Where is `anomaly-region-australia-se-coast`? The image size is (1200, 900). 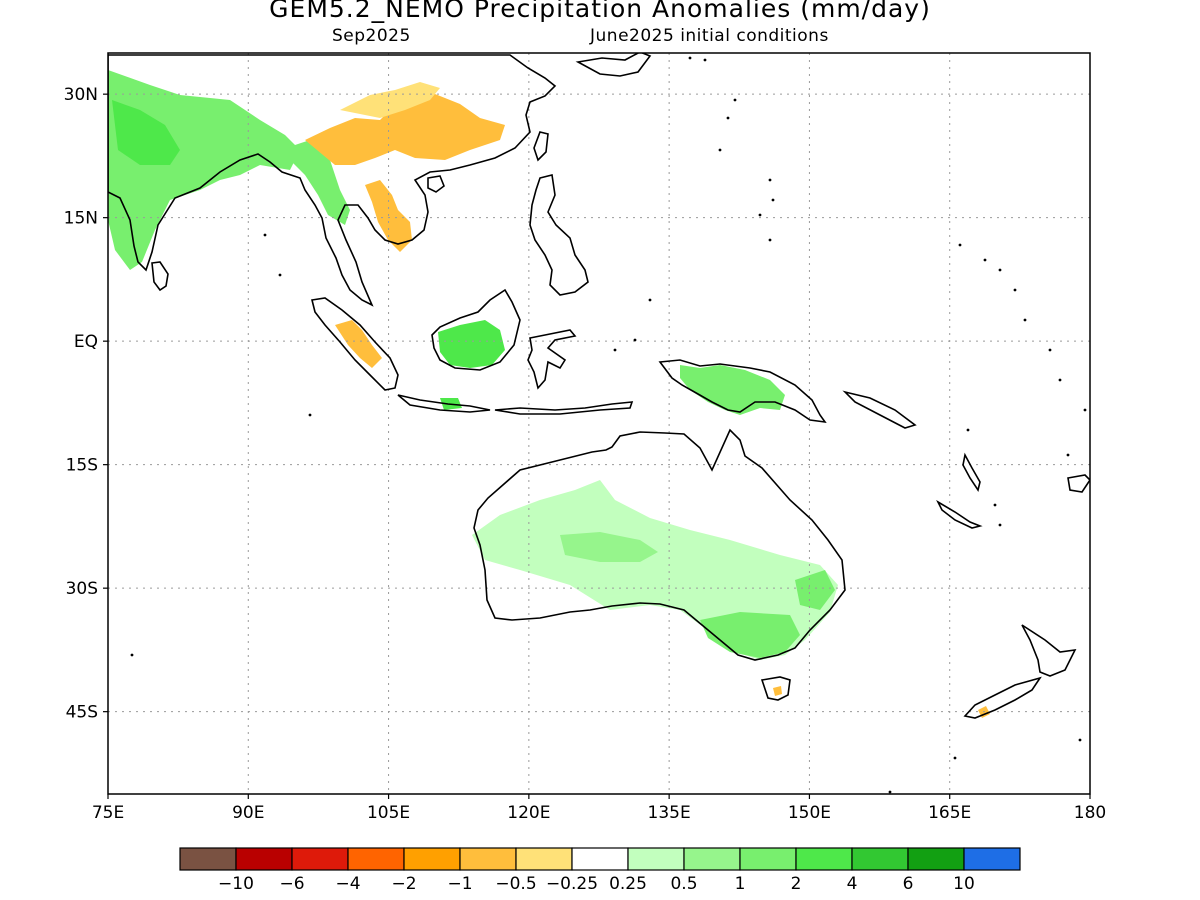 anomaly-region-australia-se-coast is located at coordinates (815, 590).